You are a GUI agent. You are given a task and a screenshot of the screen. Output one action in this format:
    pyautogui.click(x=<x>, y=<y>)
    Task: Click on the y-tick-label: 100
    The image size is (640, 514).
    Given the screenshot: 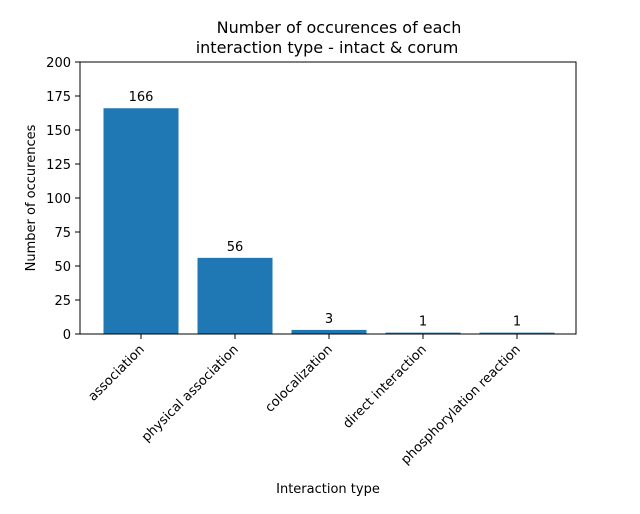 What is the action you would take?
    pyautogui.click(x=58, y=199)
    